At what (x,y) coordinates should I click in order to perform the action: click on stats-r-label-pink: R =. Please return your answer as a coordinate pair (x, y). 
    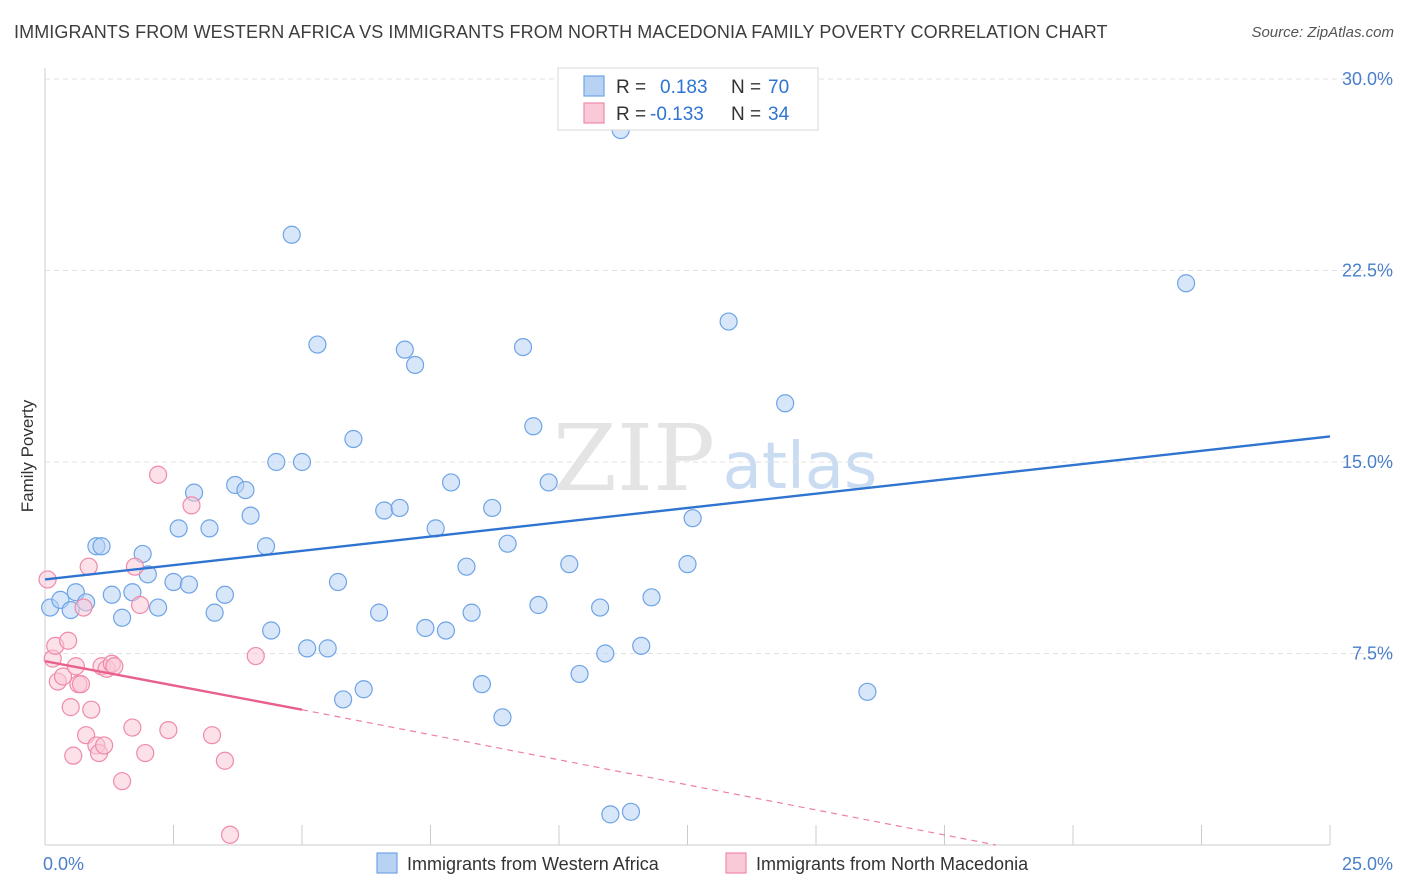
    Looking at the image, I should click on (631, 114).